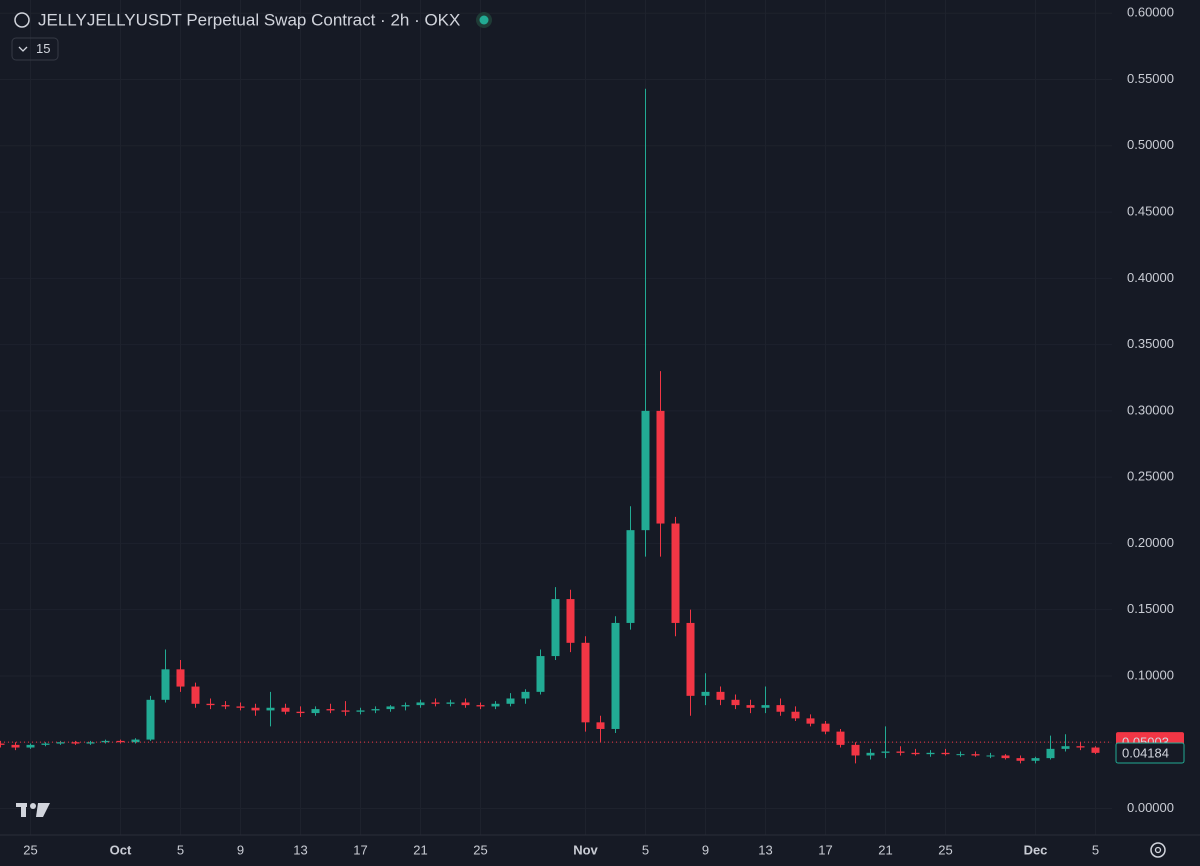 This screenshot has height=866, width=1200. I want to click on x-tick-label: Dec, so click(1036, 849).